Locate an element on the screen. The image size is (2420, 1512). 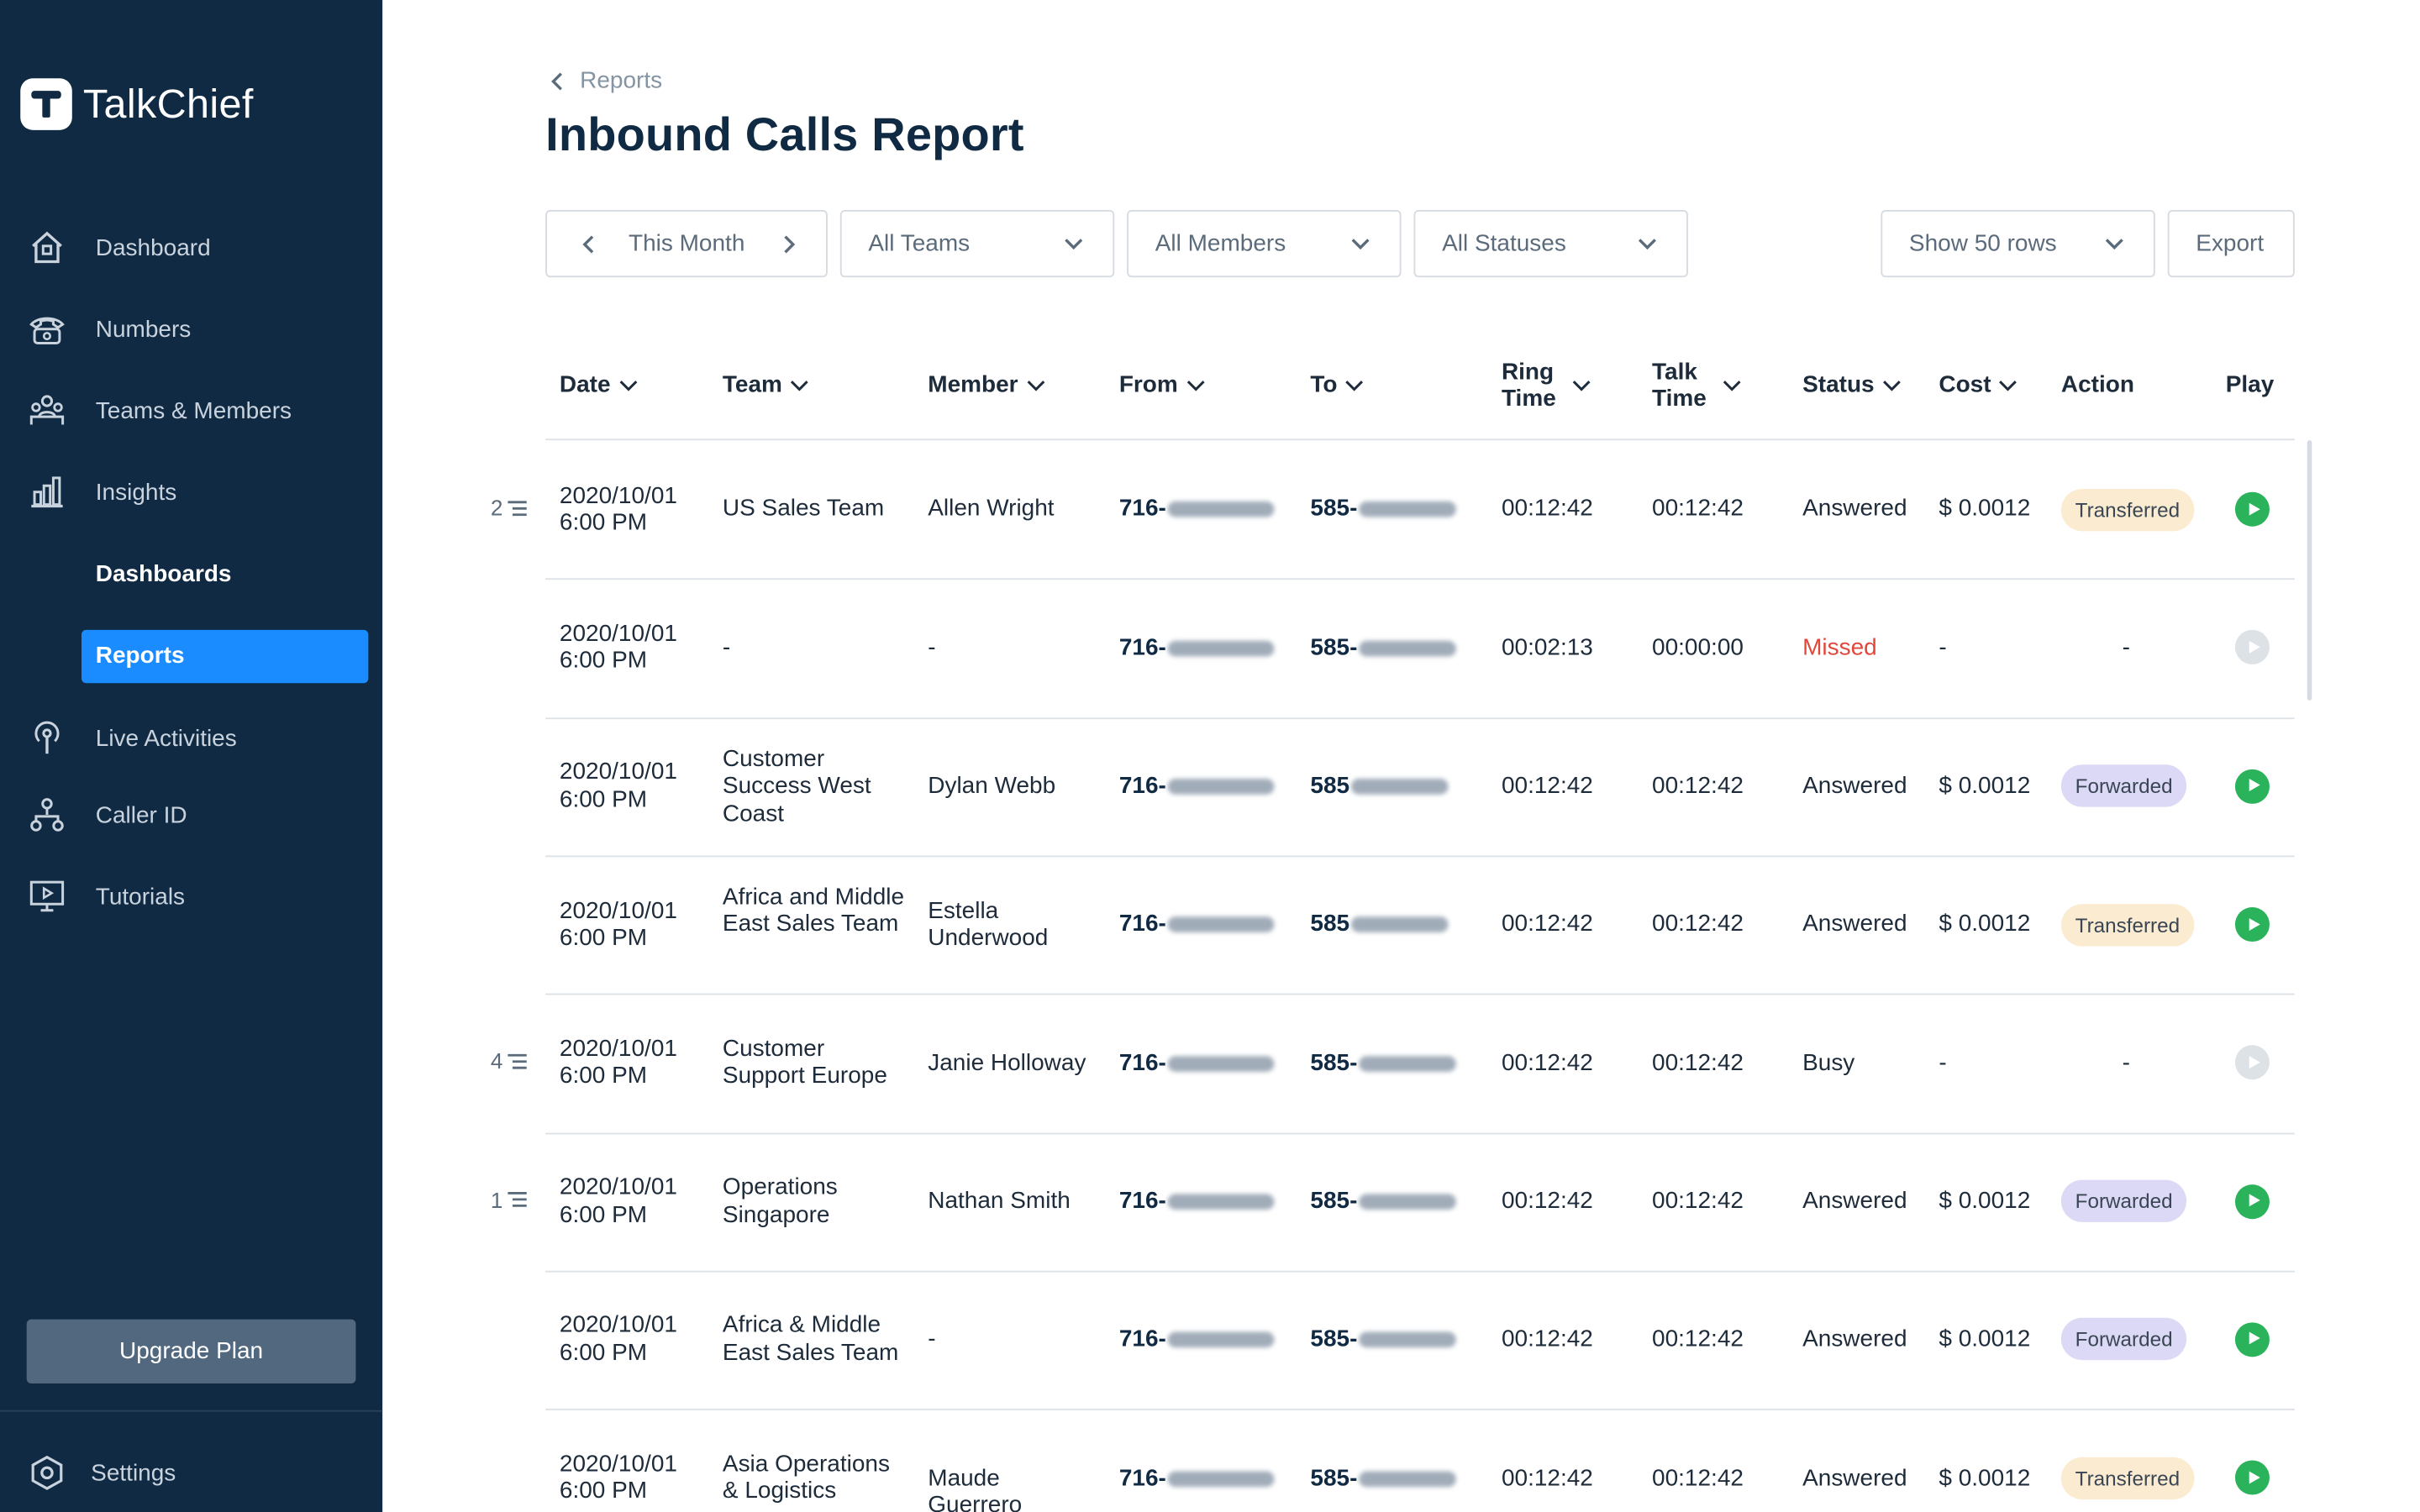
sidebar-item-dashboard: Dashboard is located at coordinates (191, 247).